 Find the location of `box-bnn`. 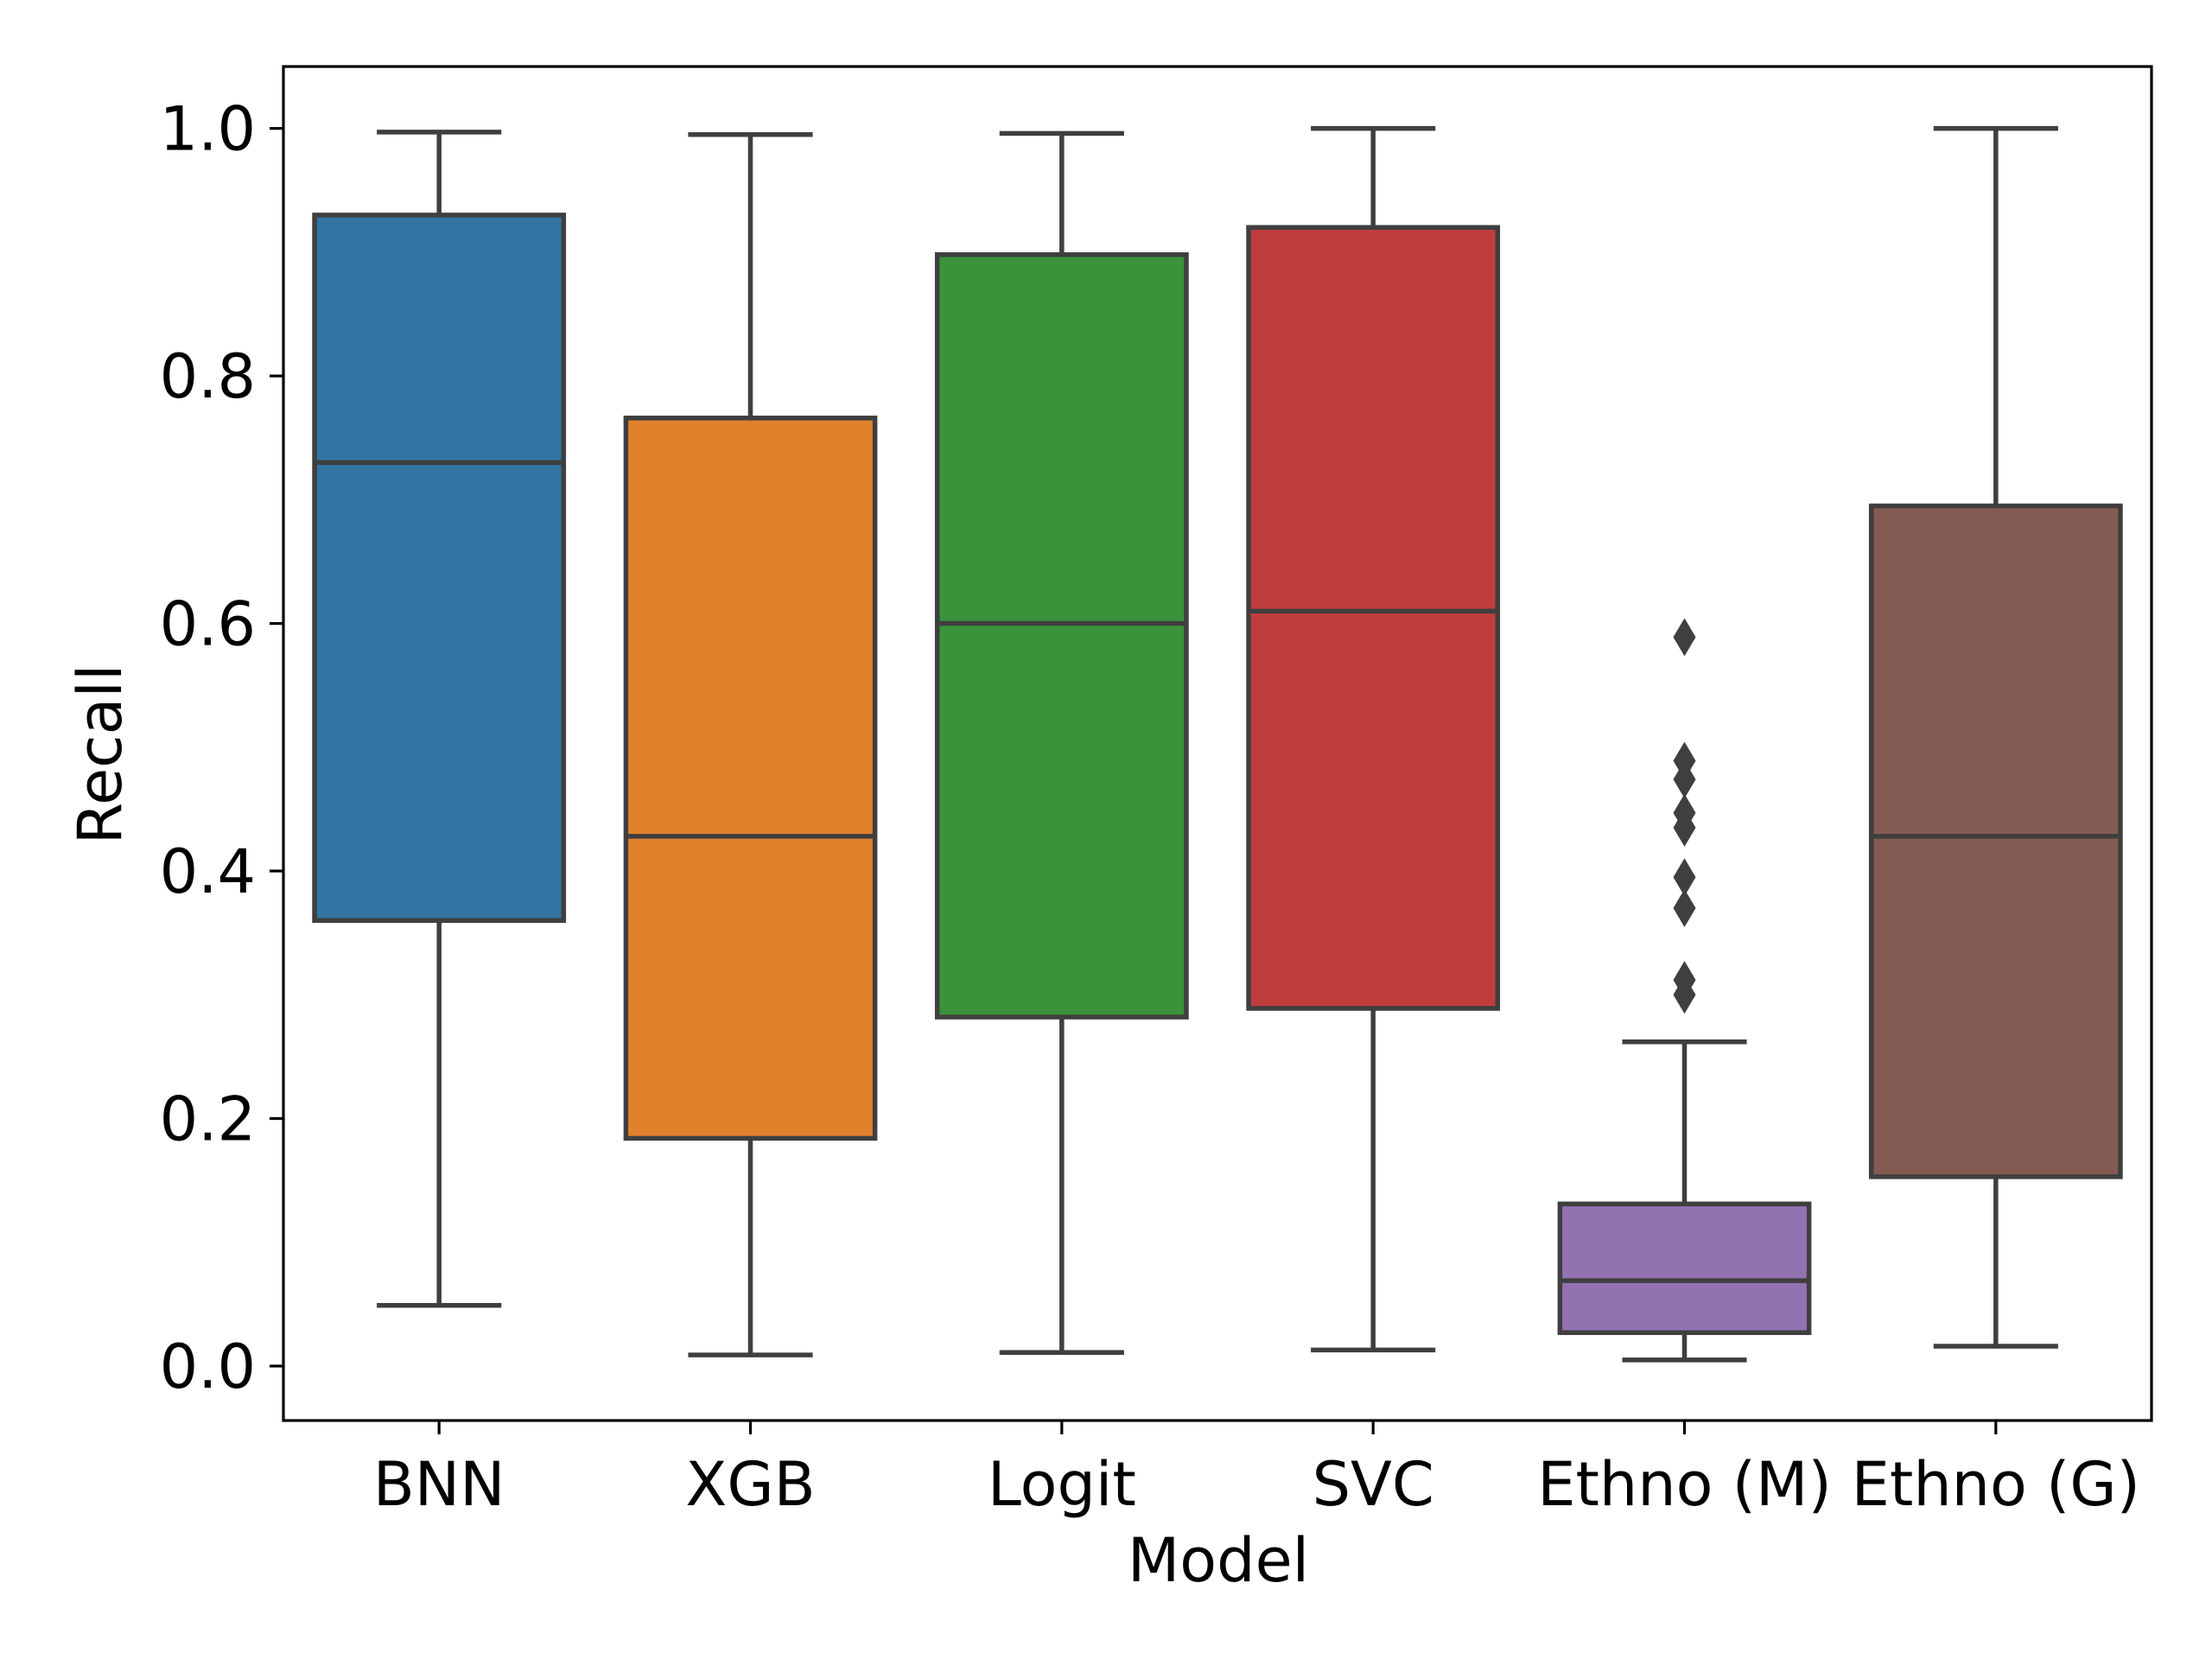

box-bnn is located at coordinates (439, 719).